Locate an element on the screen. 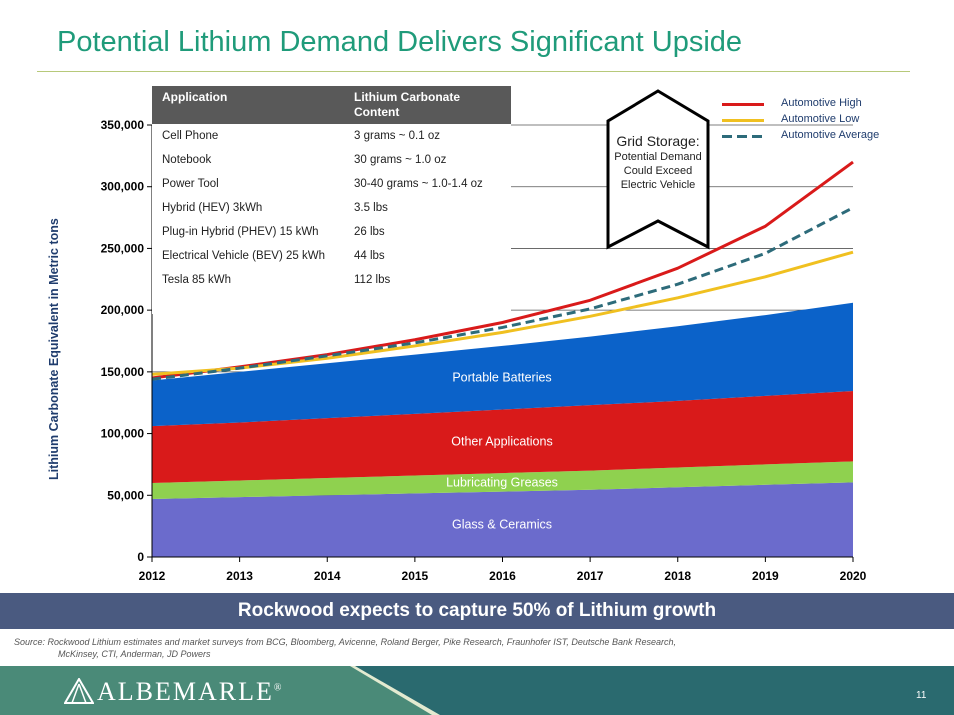  area-other-applications is located at coordinates (502, 436).